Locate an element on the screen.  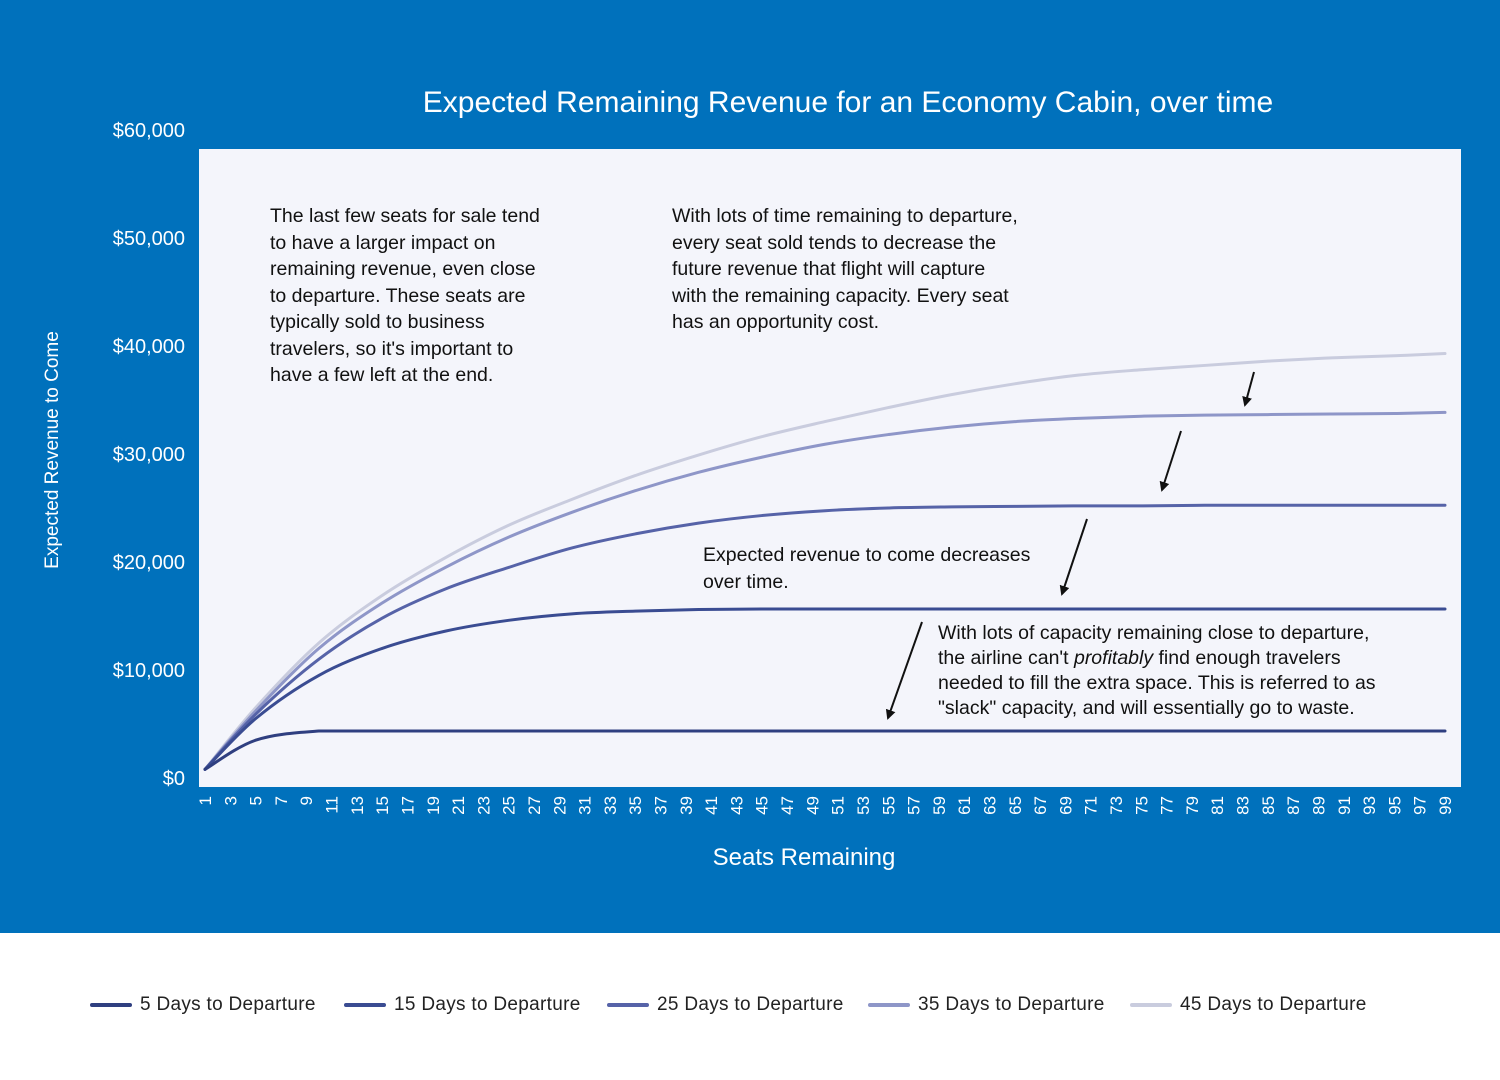
x-tick-label: 83 is located at coordinates (1243, 805).